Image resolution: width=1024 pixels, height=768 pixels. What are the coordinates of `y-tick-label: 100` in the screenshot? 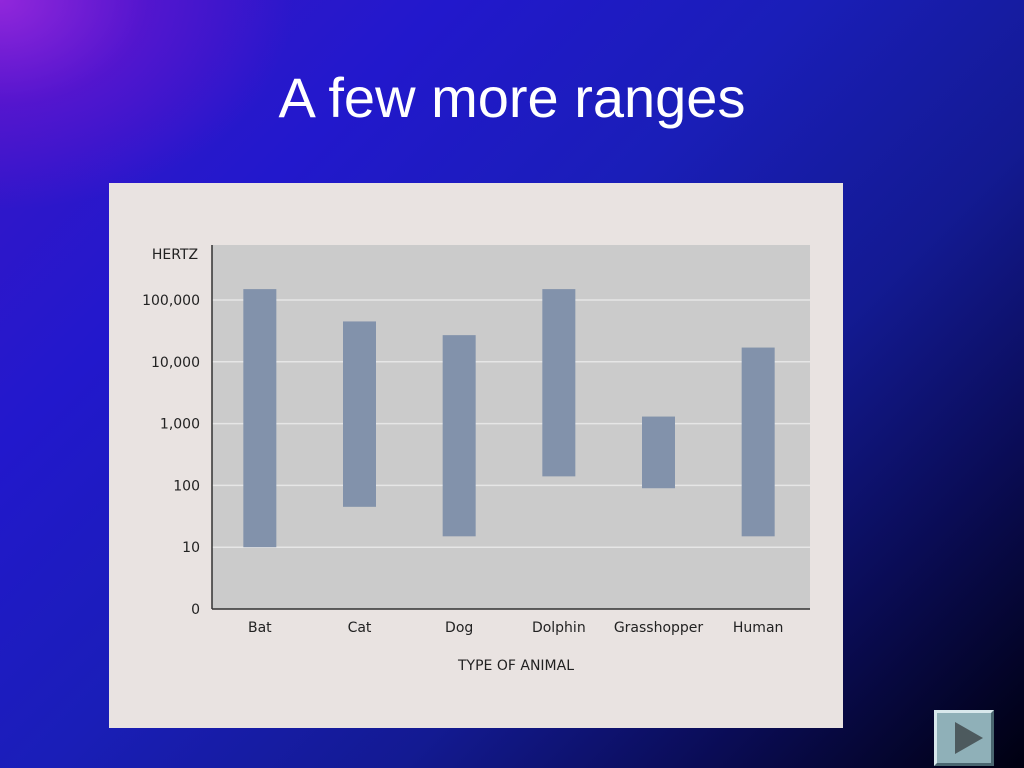 It's located at (186, 486).